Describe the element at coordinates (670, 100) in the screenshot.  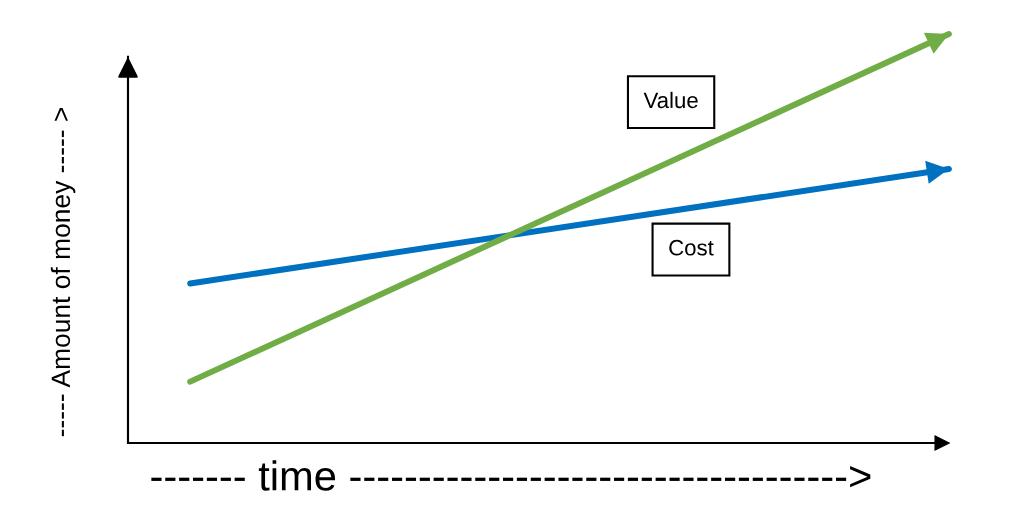
I see `series-label: Value` at that location.